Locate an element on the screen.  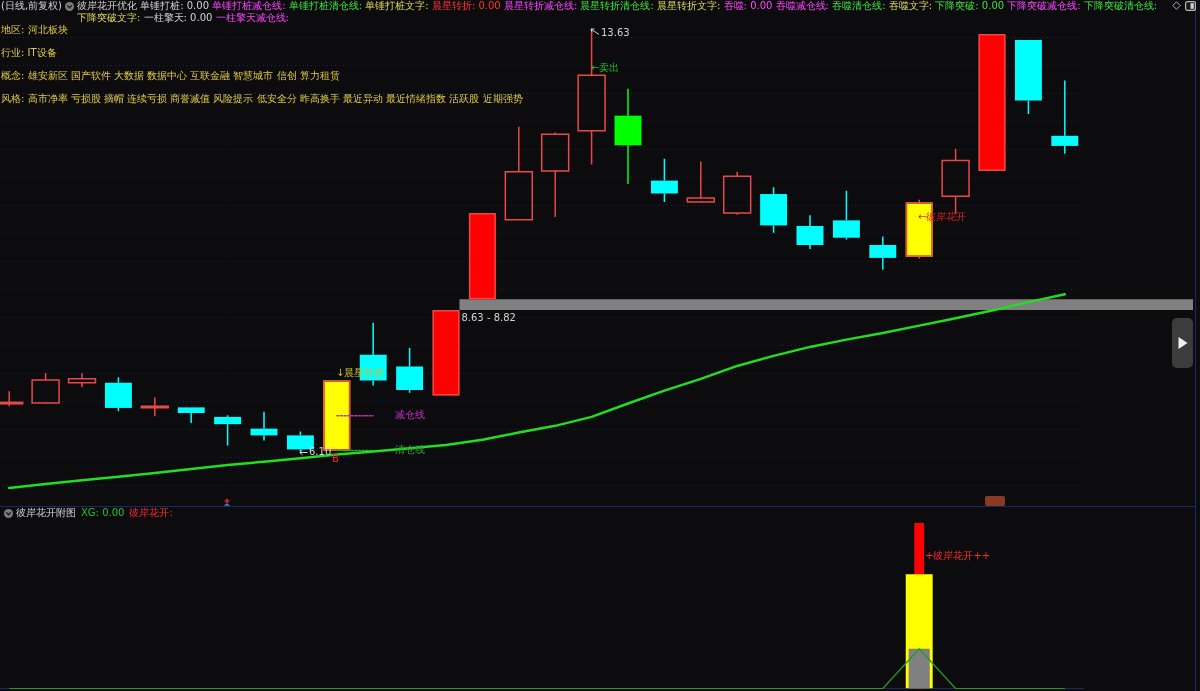
chart-title: (日线,前复权) is located at coordinates (31, 6).